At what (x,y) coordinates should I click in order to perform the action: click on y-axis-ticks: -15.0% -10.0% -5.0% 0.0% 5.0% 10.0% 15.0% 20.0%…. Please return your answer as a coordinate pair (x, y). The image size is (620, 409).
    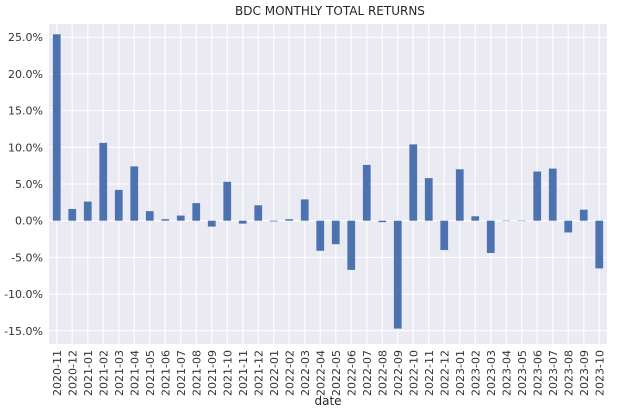
    Looking at the image, I should click on (23, 184).